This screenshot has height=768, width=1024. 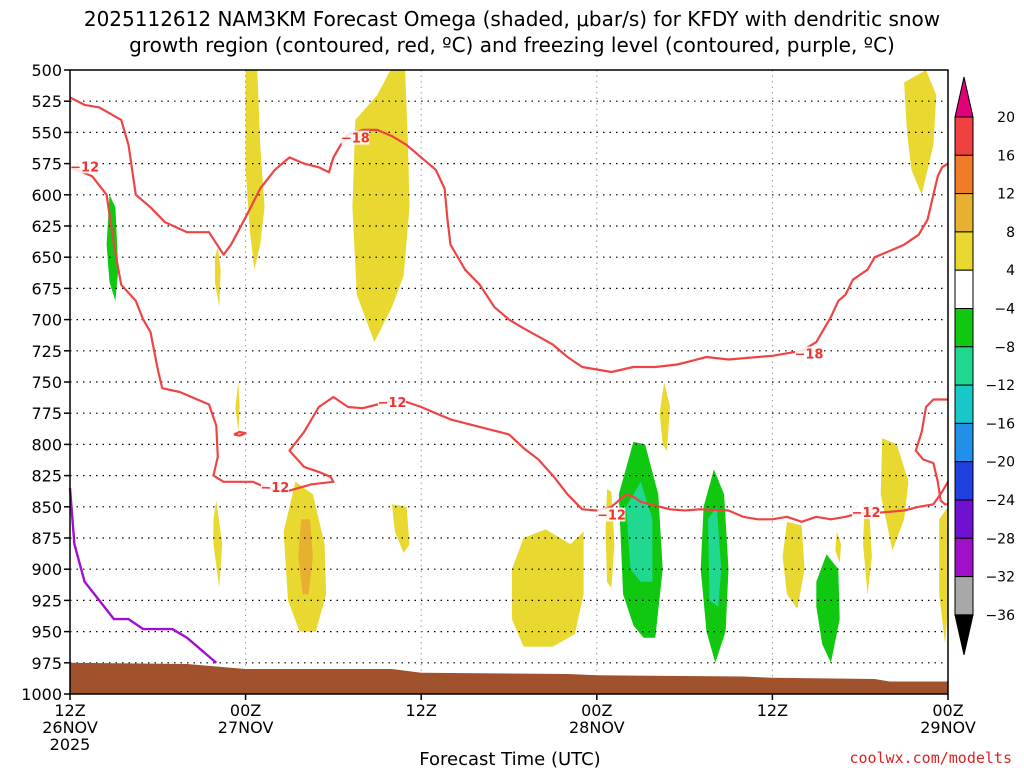 I want to click on x-tick-label: 2025, so click(x=70, y=744).